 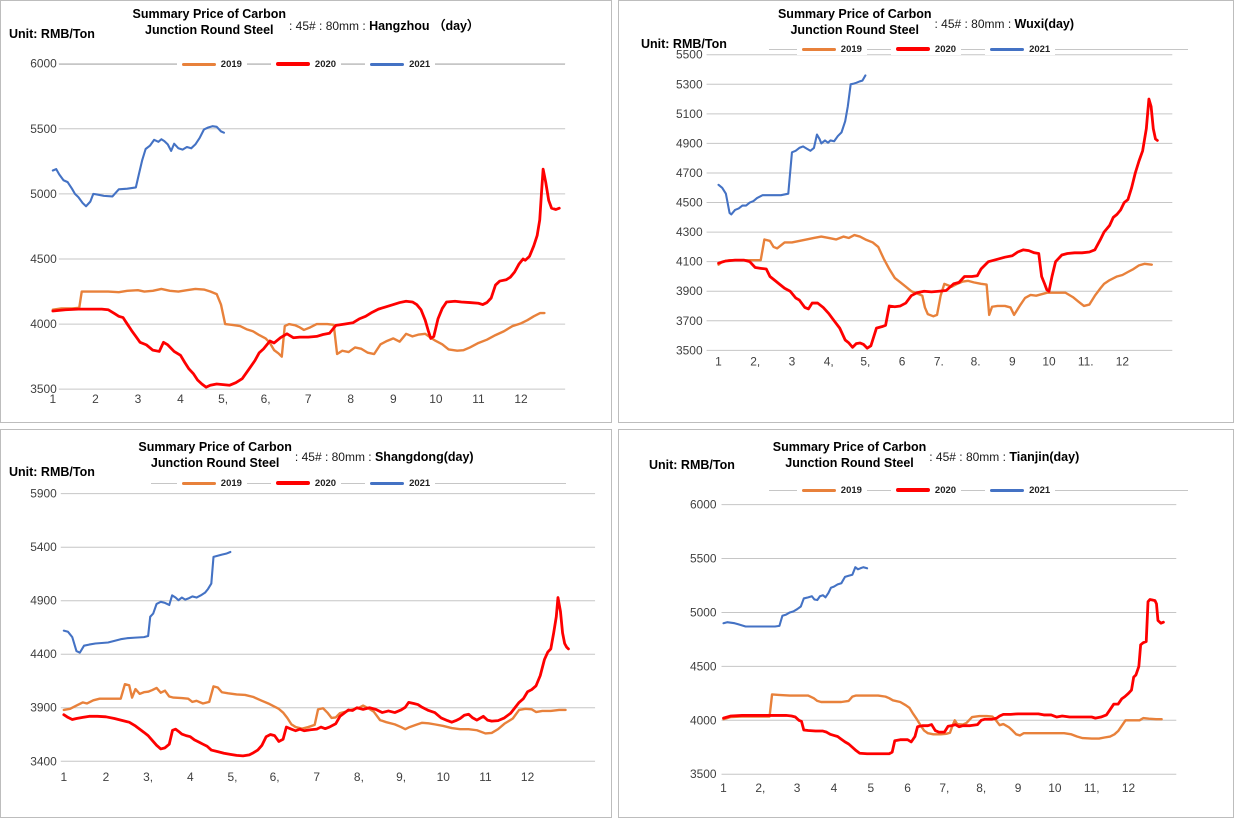 What do you see at coordinates (401, 777) in the screenshot?
I see `x-tick-label: 9,` at bounding box center [401, 777].